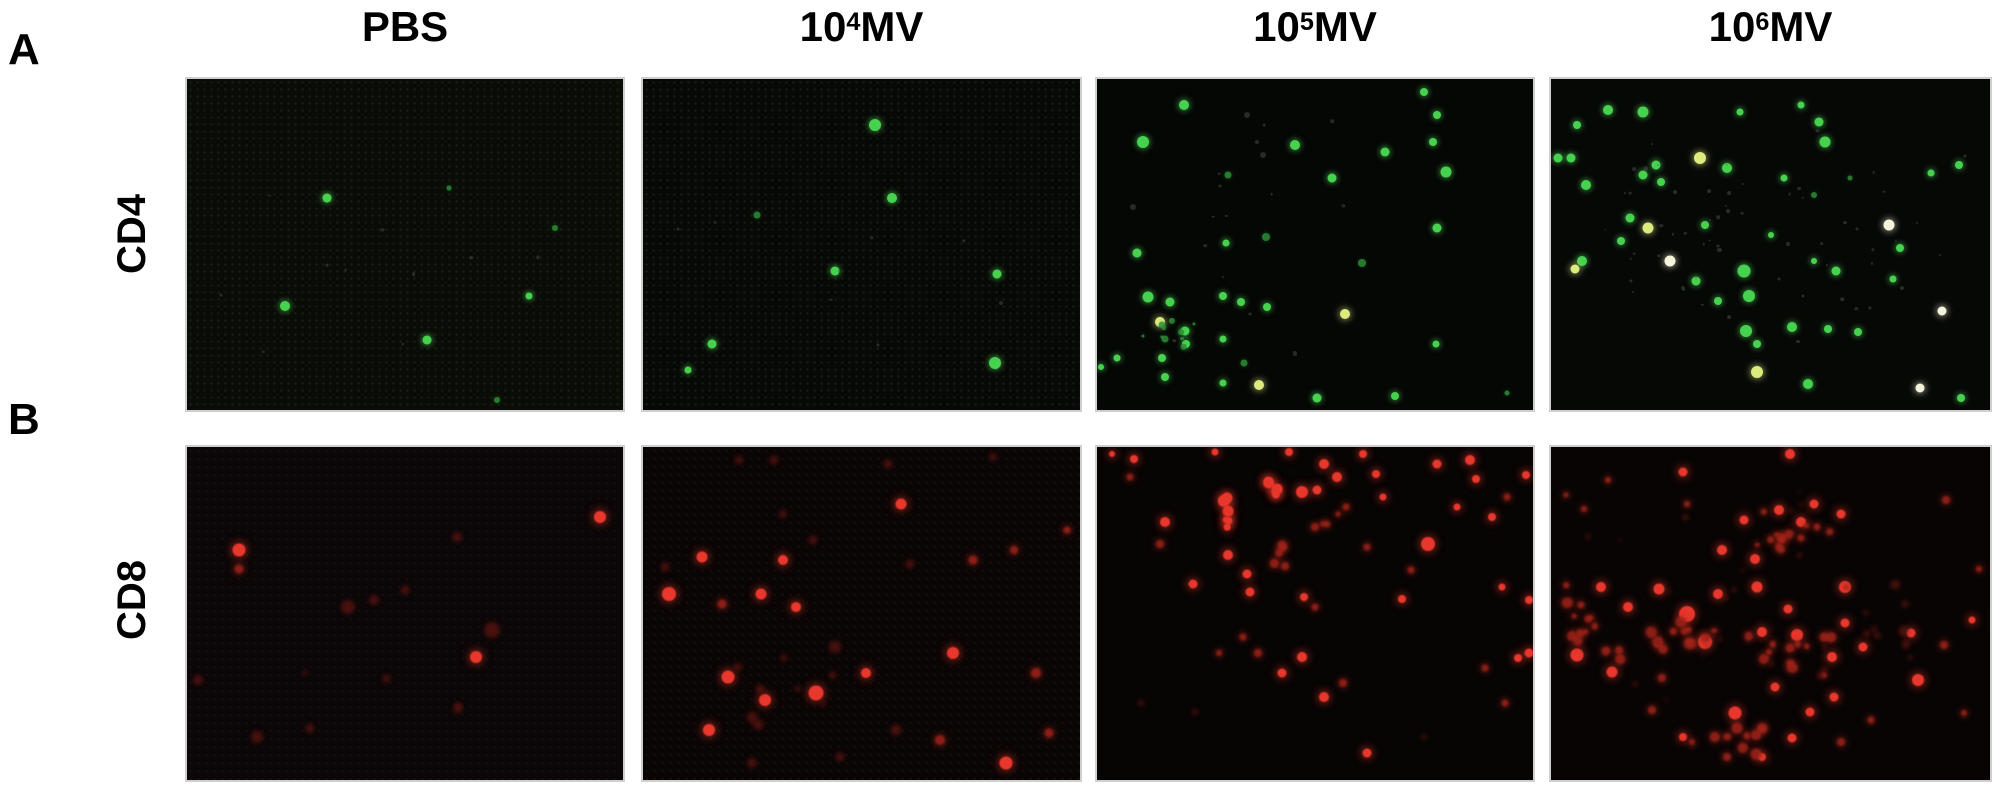 This screenshot has width=2008, height=794. Describe the element at coordinates (1801, 26) in the screenshot. I see `column-header-10e6mv-suffix: MV` at that location.